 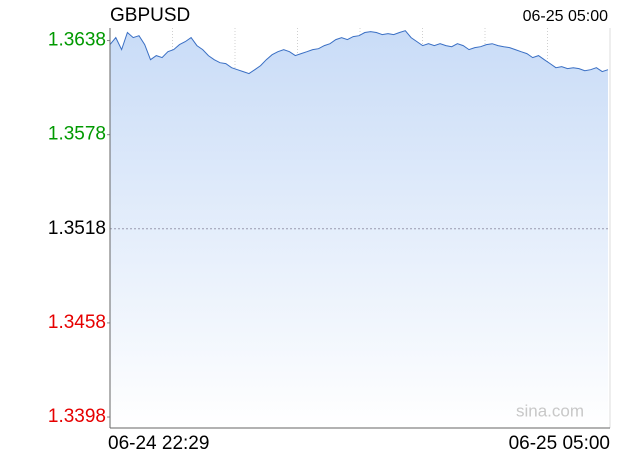 I want to click on line, so click(x=359, y=52).